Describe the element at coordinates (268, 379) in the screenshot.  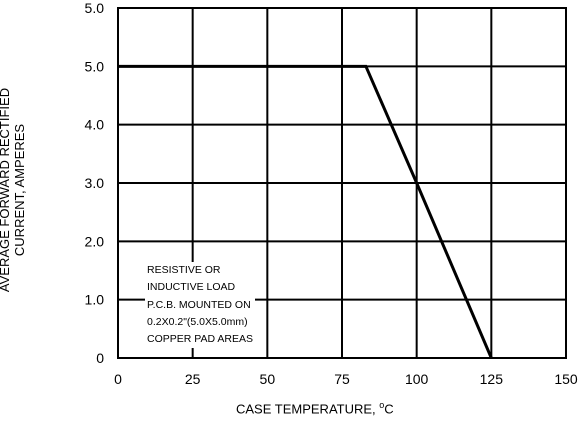
I see `x-tick-label: 50` at that location.